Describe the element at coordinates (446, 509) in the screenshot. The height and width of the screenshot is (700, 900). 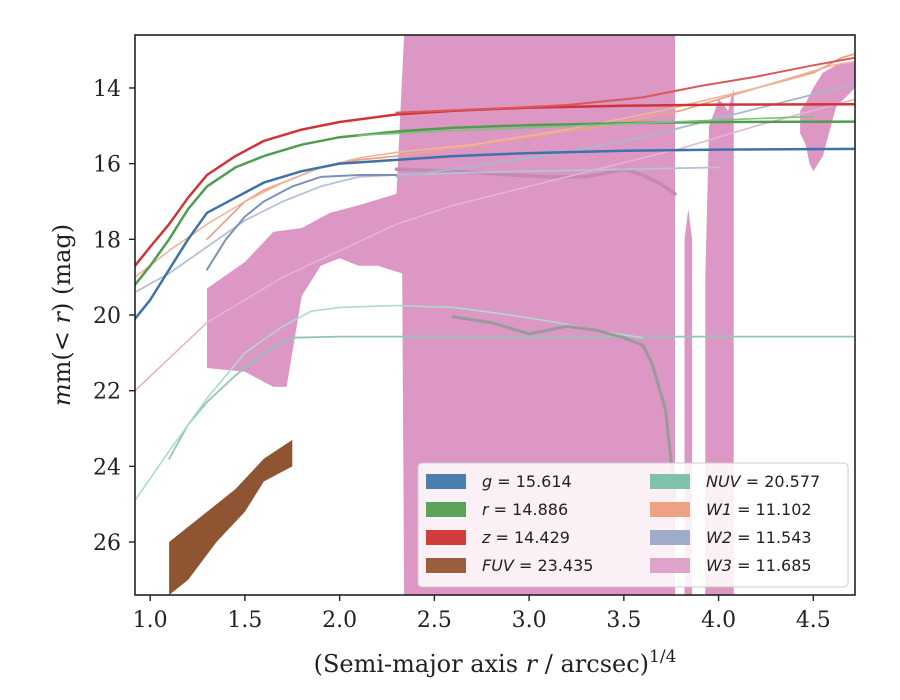
I see `legend-swatch-r` at that location.